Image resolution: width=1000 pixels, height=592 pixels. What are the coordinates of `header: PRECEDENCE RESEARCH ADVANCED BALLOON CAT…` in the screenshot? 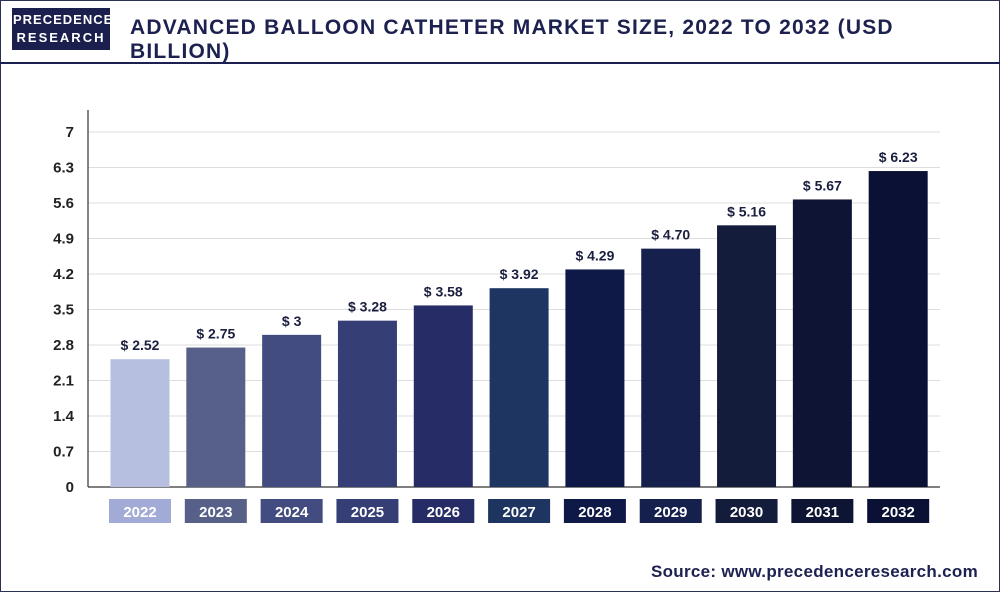 It's located at (500, 32).